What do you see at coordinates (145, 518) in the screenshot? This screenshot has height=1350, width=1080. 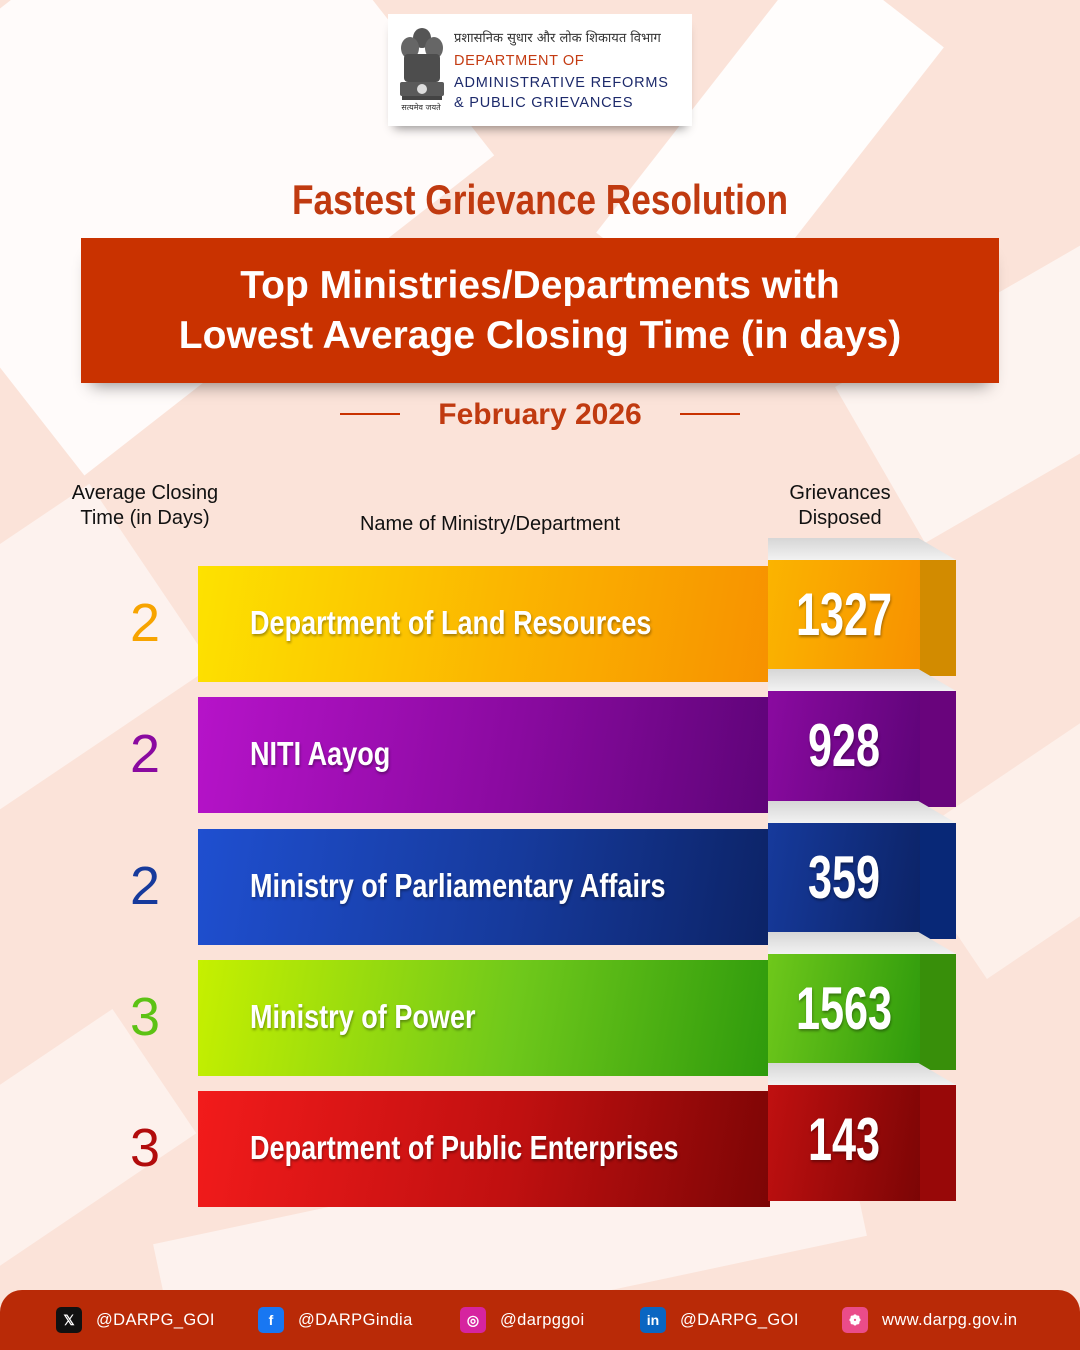 I see `avg-header-line2: Time (in Days)` at bounding box center [145, 518].